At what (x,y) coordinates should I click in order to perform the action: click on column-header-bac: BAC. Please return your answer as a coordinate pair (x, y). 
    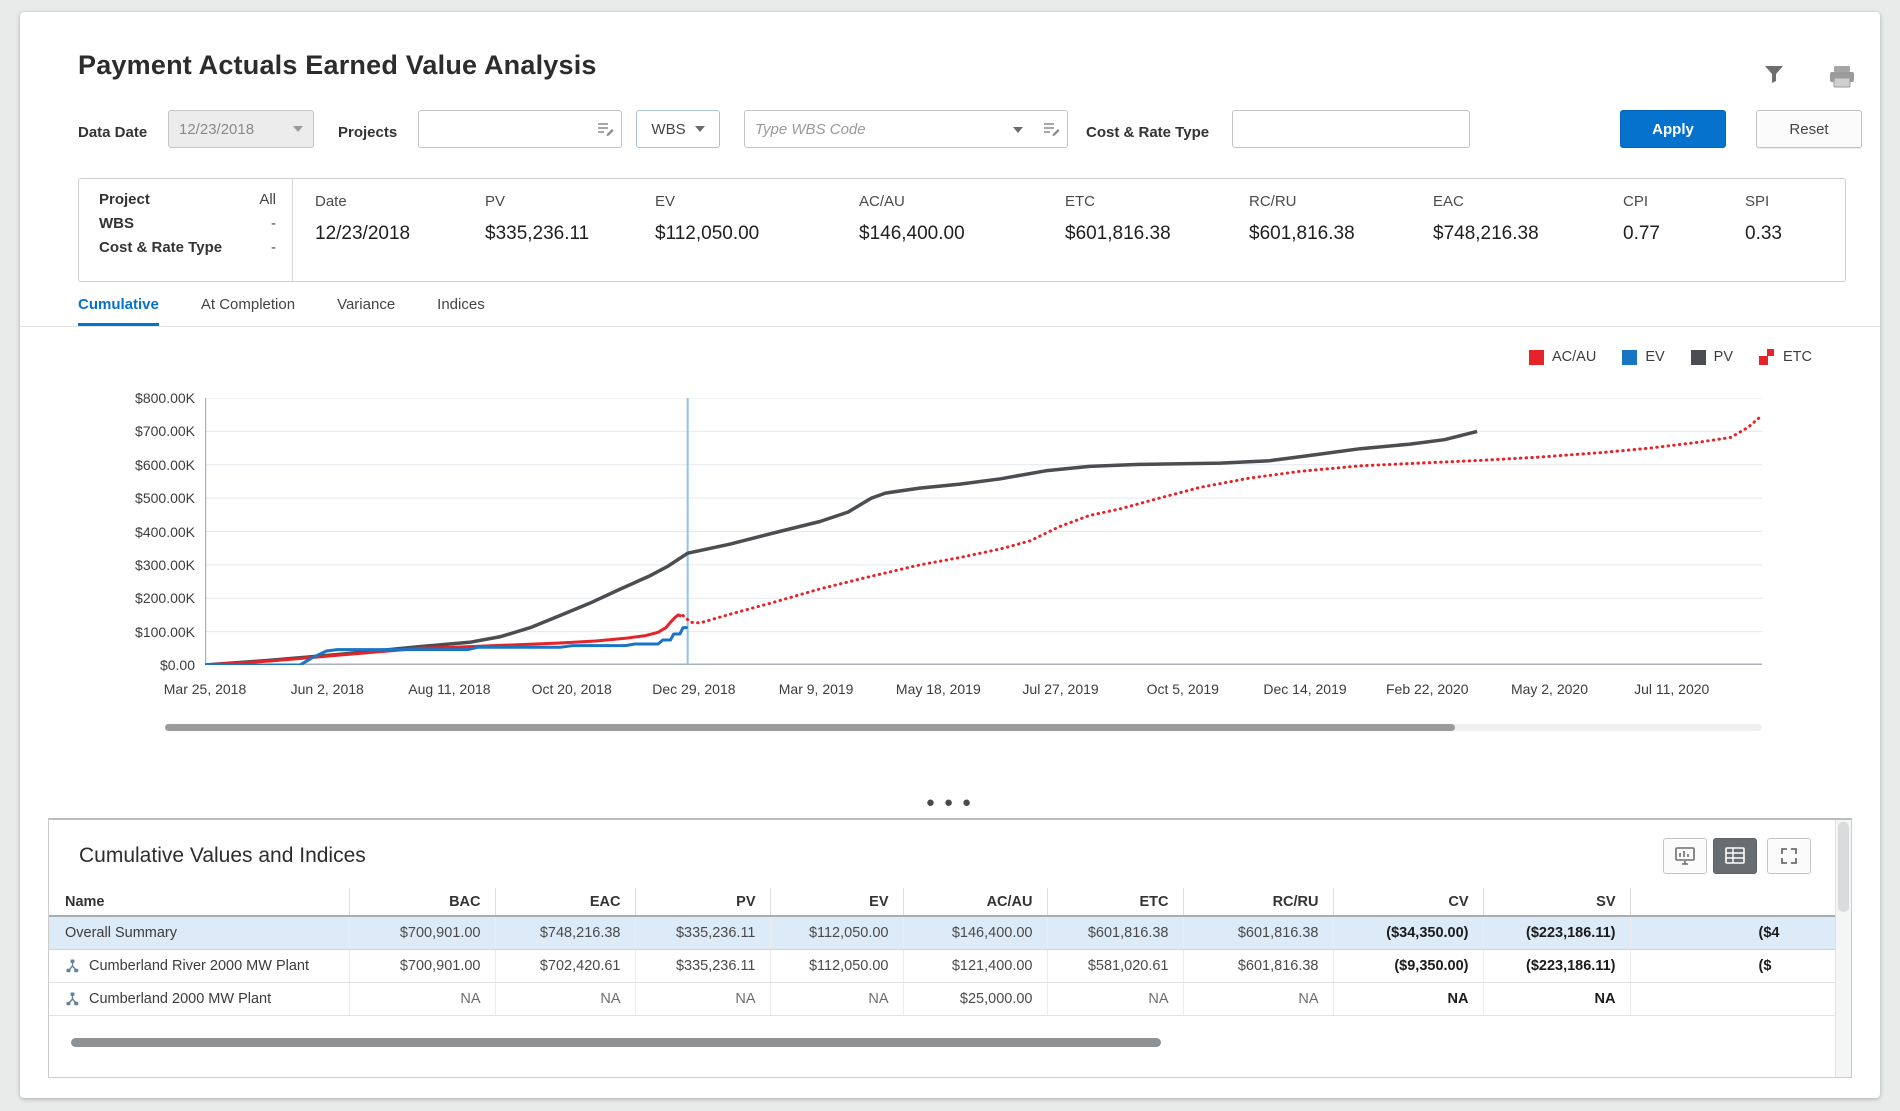
    Looking at the image, I should click on (422, 902).